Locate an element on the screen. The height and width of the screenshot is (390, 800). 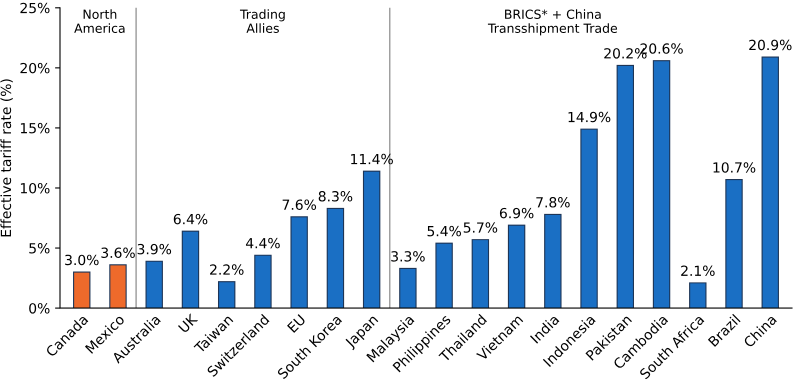
data-label: 20.9% is located at coordinates (770, 45).